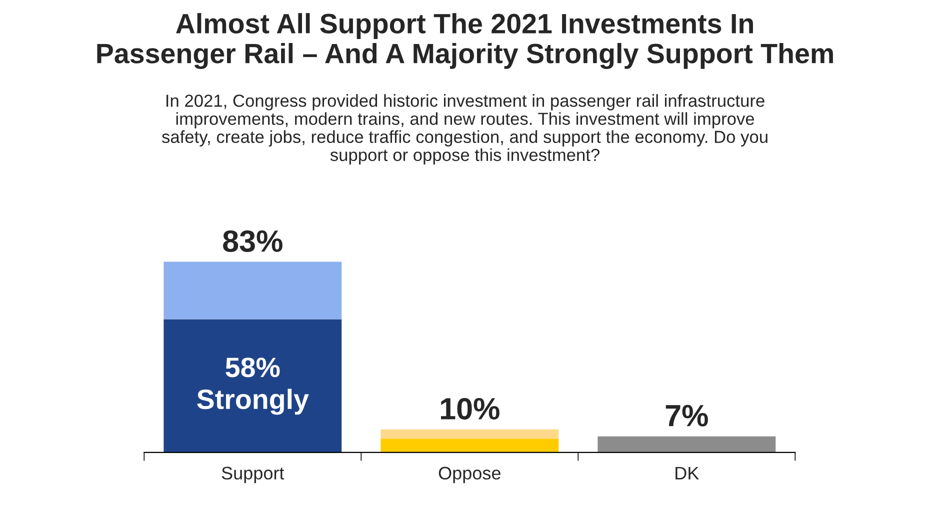  I want to click on data-label: 58% Strongly, so click(253, 386).